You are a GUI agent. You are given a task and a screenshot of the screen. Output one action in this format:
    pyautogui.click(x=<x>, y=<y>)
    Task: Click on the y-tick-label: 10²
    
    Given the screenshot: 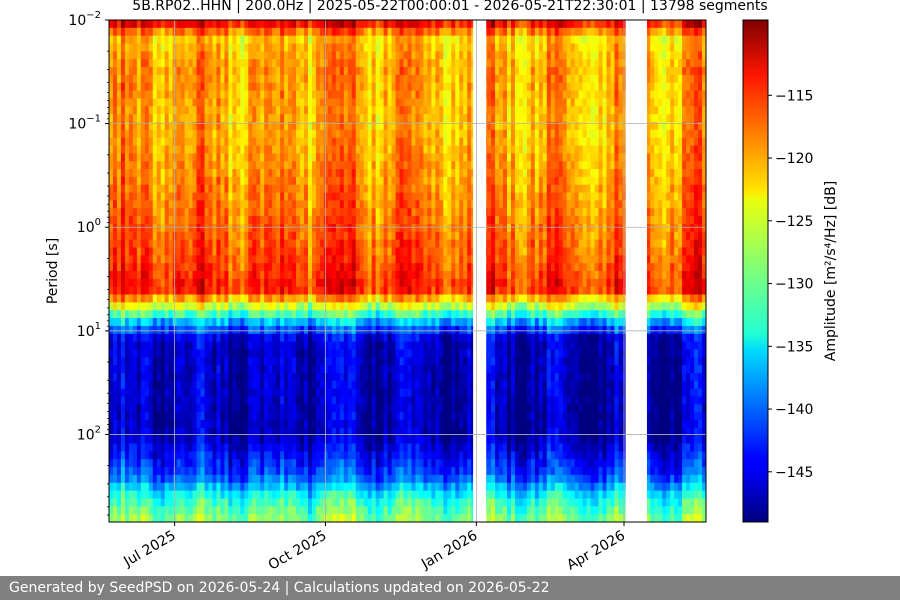 What is the action you would take?
    pyautogui.click(x=89, y=433)
    